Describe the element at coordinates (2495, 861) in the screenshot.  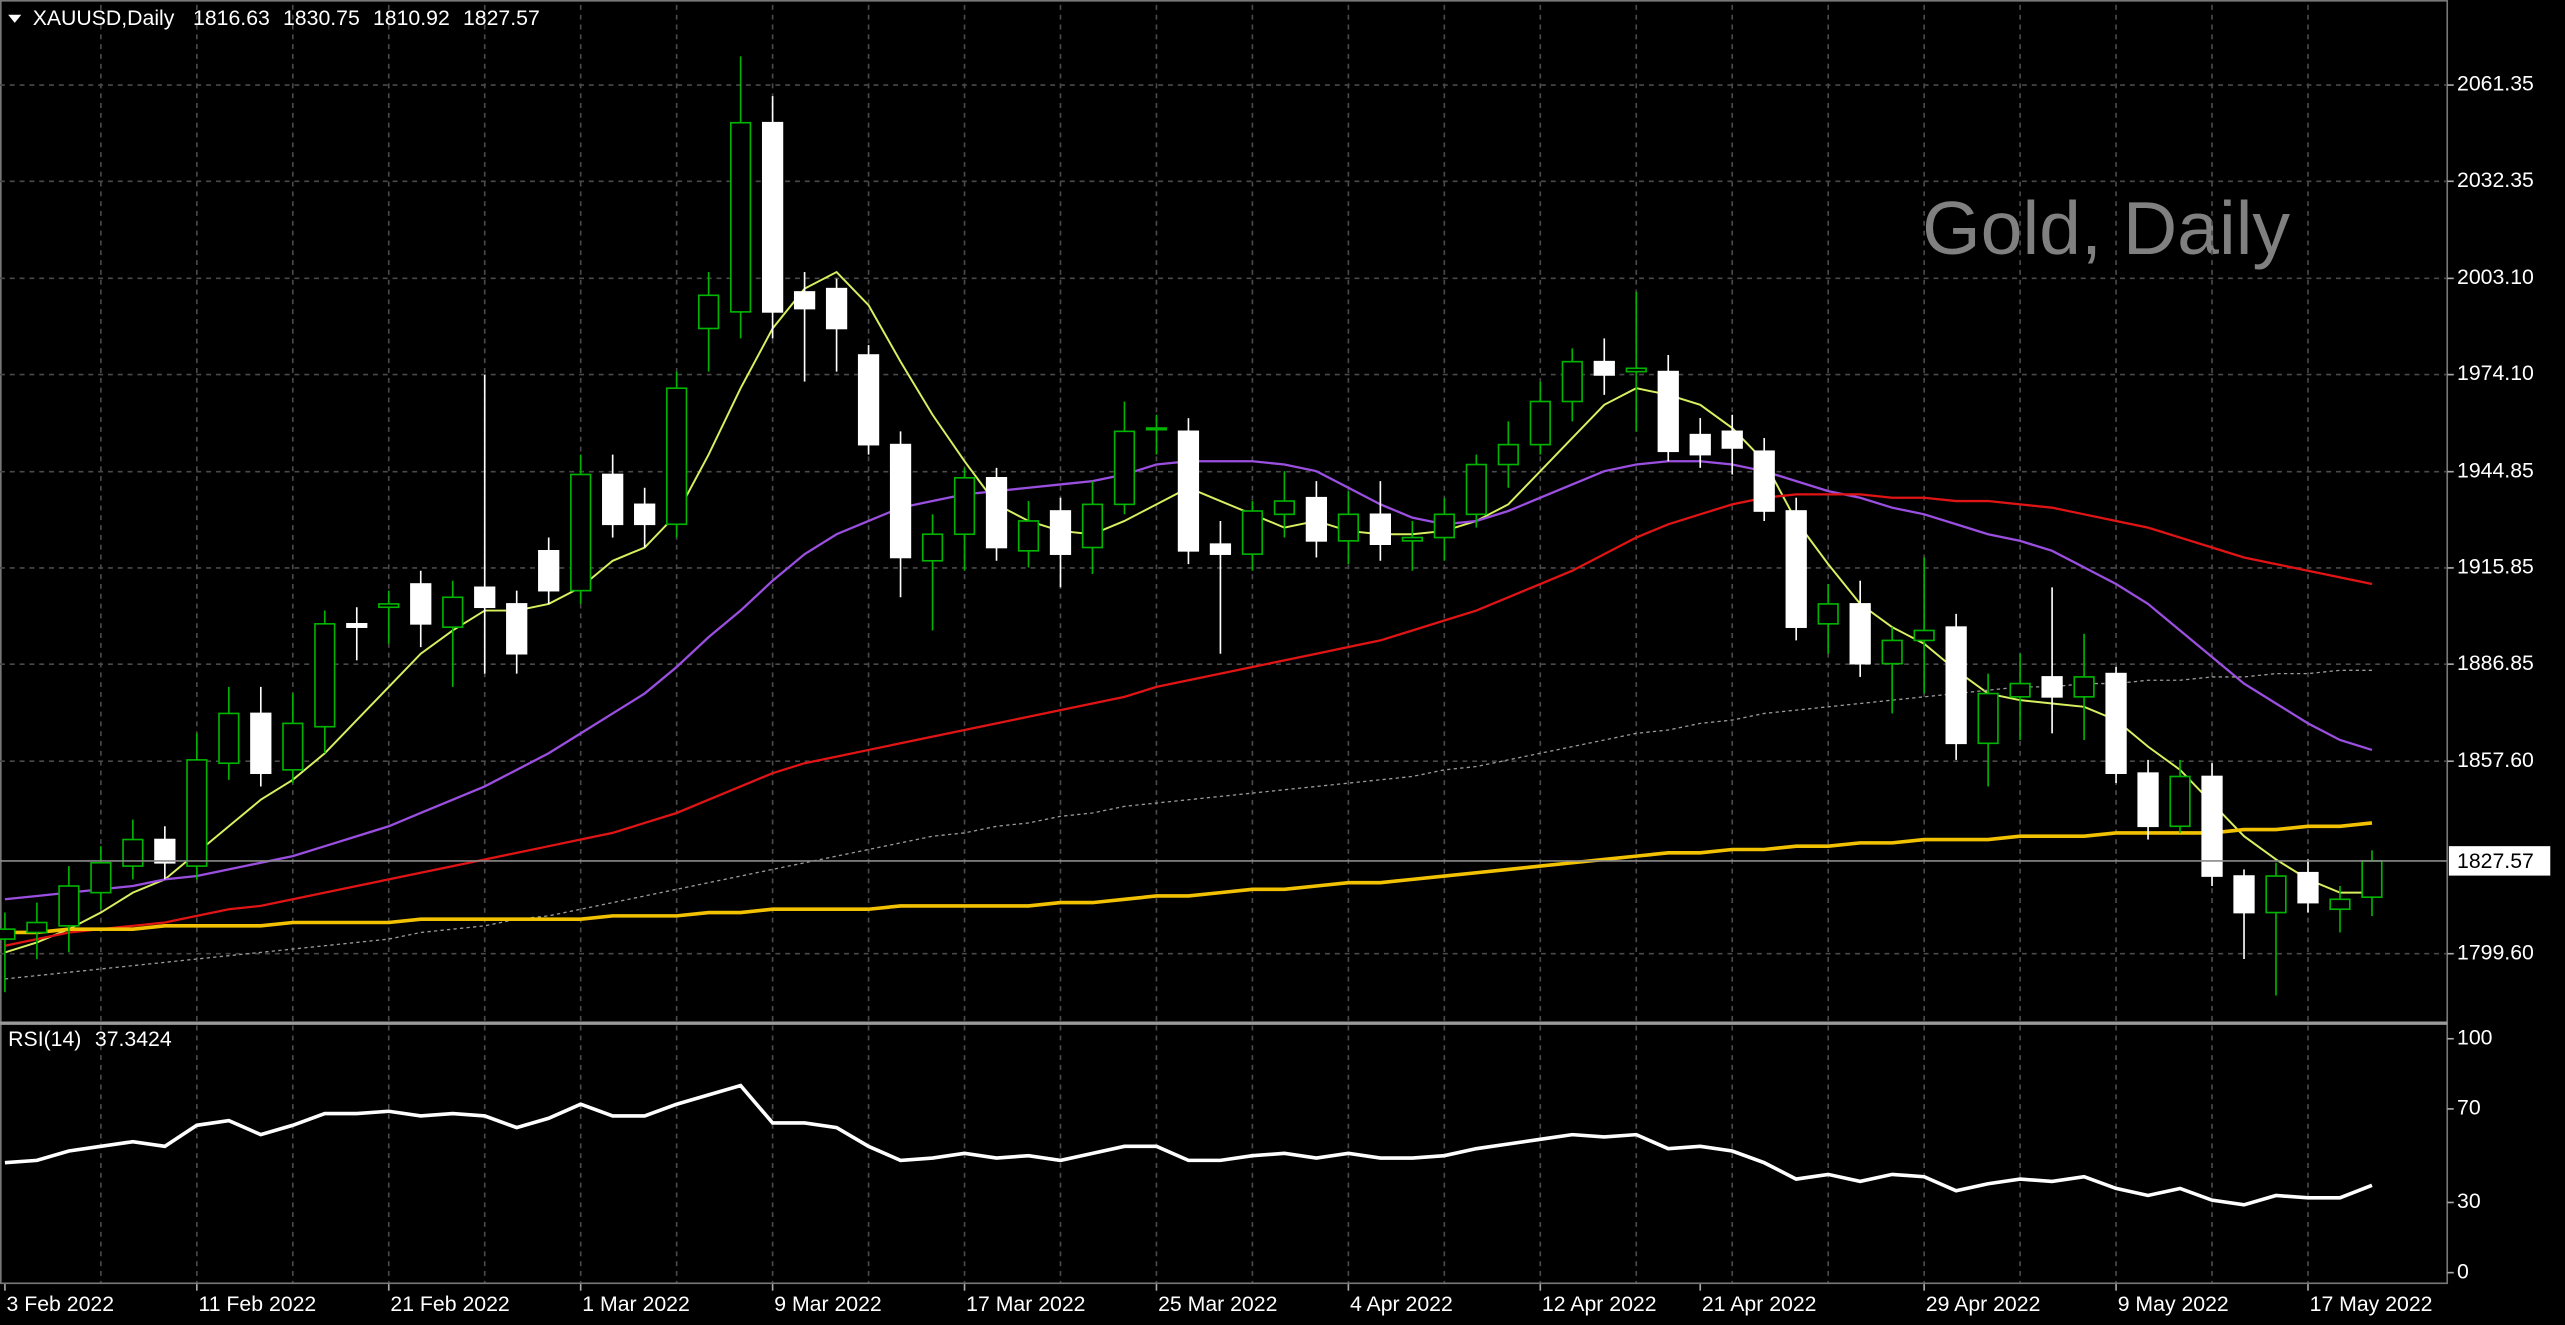
I see `current-price-label: 1827.57` at that location.